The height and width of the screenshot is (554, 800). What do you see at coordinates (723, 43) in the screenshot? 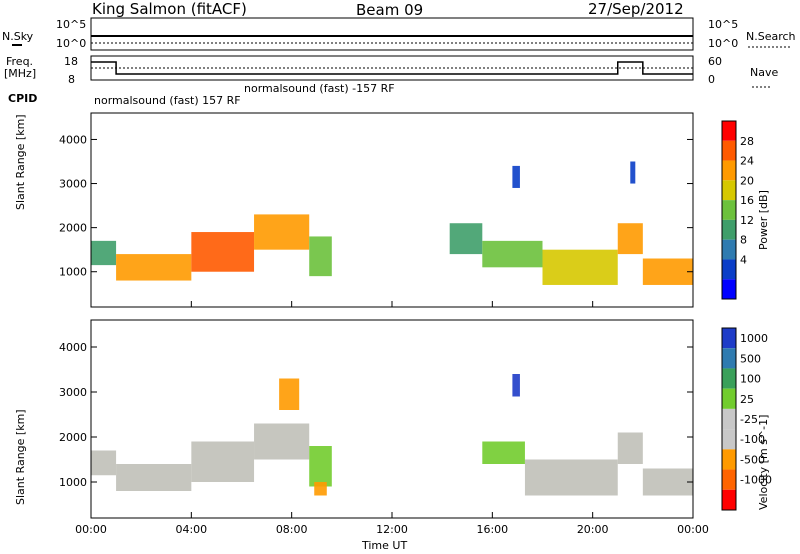
I see `noise-tick-right-bottom: 10^0` at bounding box center [723, 43].